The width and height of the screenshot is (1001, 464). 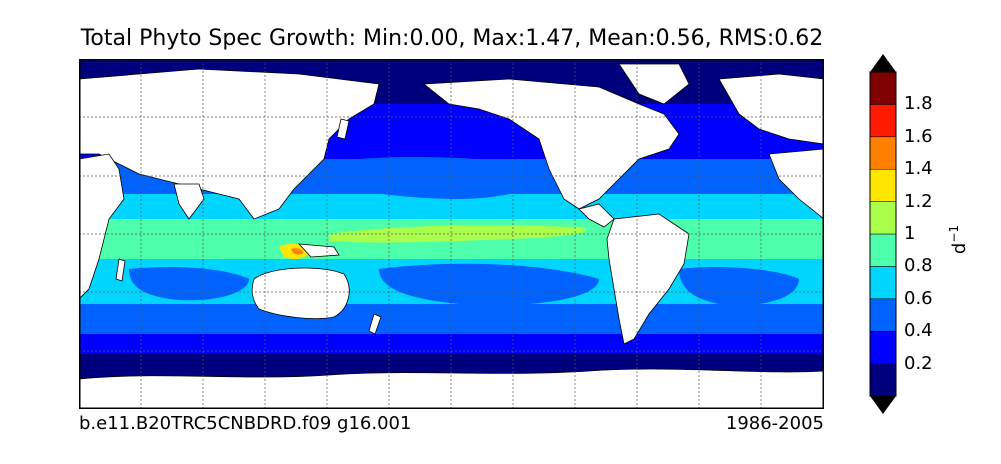 I want to click on land-greenland, so click(x=654, y=84).